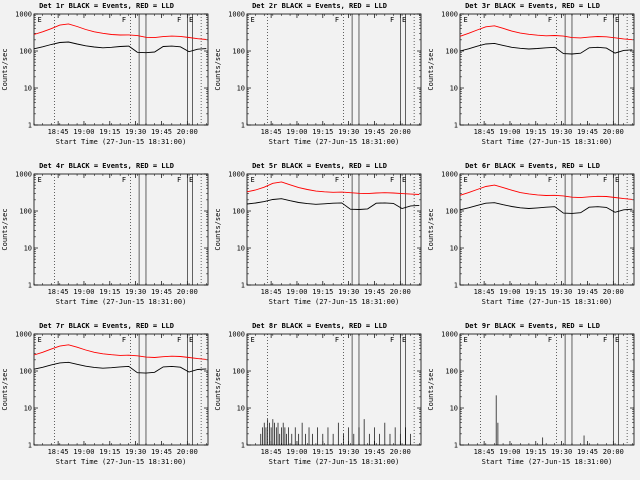 This screenshot has height=480, width=640. What do you see at coordinates (106, 6) in the screenshot?
I see `panel-title-det-1r: Det 1r BLACK = Events, RED = LLD` at bounding box center [106, 6].